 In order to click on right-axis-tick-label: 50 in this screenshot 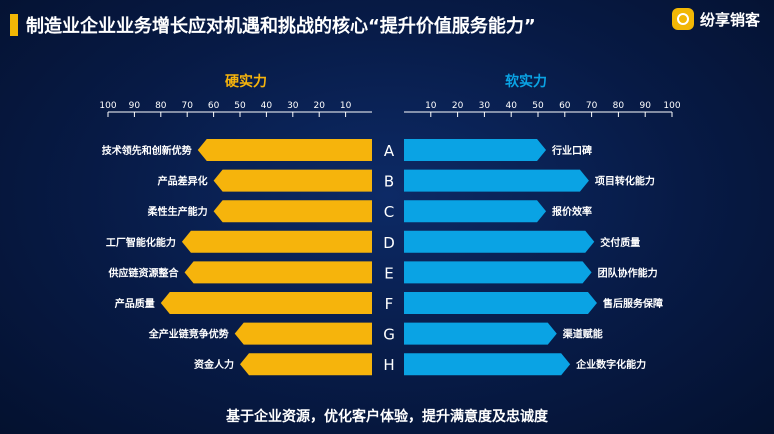, I will do `click(538, 106)`.